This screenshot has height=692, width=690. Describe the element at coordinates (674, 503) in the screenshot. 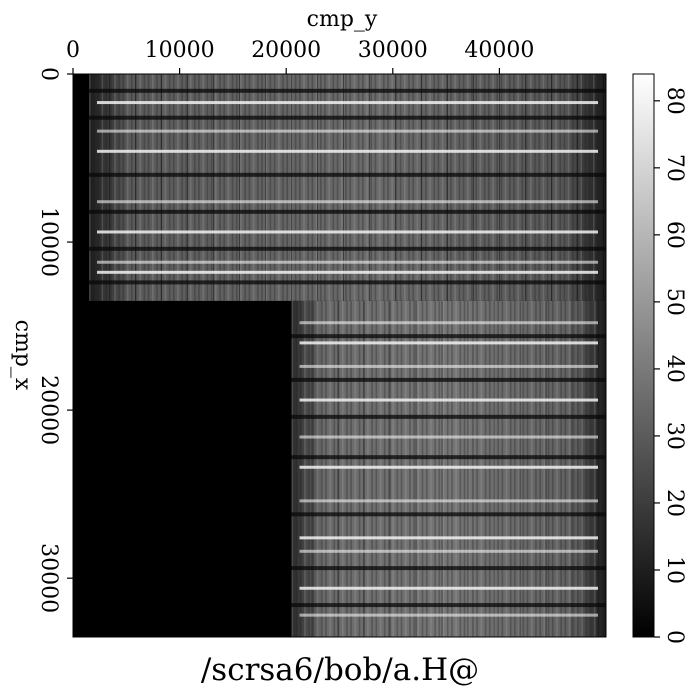

I see `colorbar-tick-label: 20` at that location.